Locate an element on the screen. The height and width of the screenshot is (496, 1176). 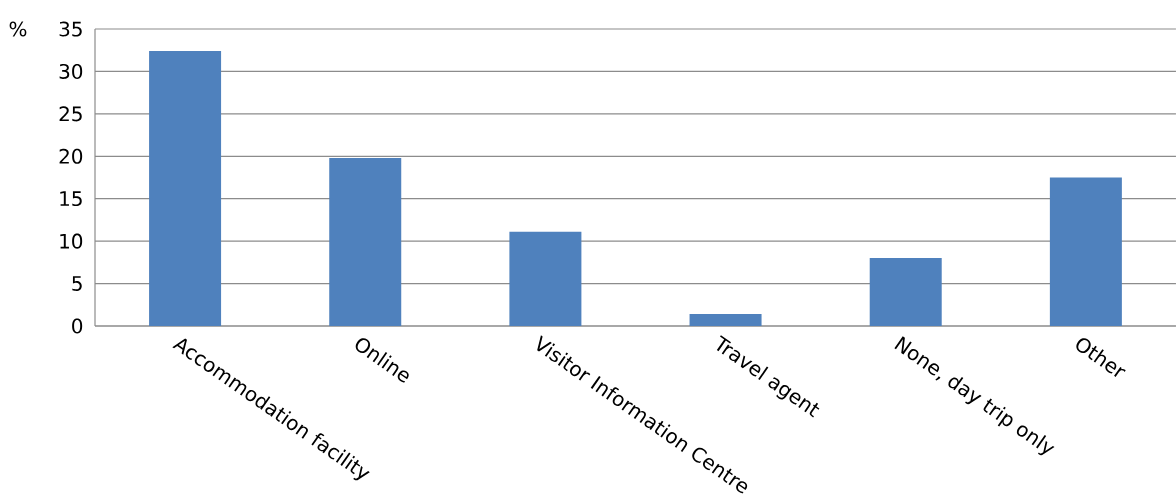
y-tick-label: 0 is located at coordinates (77, 326).